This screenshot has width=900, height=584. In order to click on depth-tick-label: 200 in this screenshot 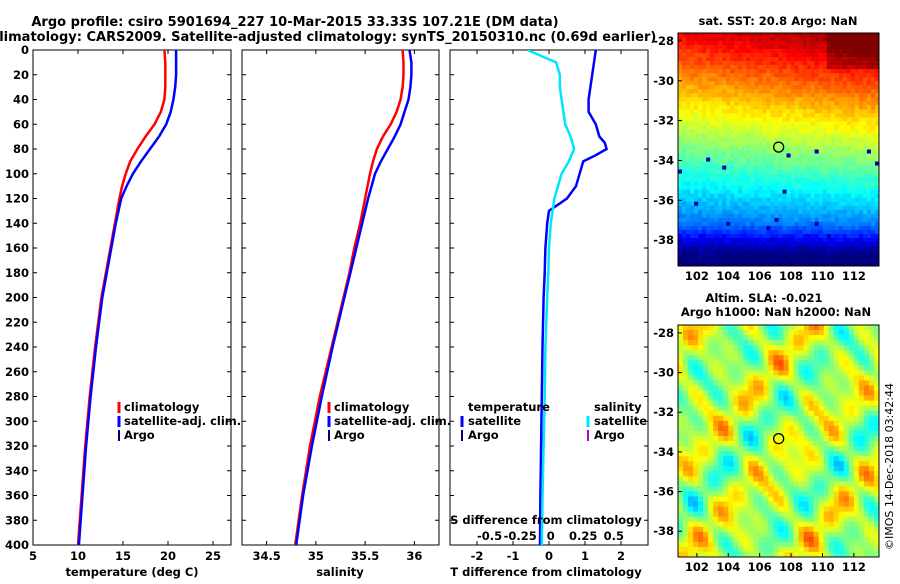, I will do `click(17, 298)`.